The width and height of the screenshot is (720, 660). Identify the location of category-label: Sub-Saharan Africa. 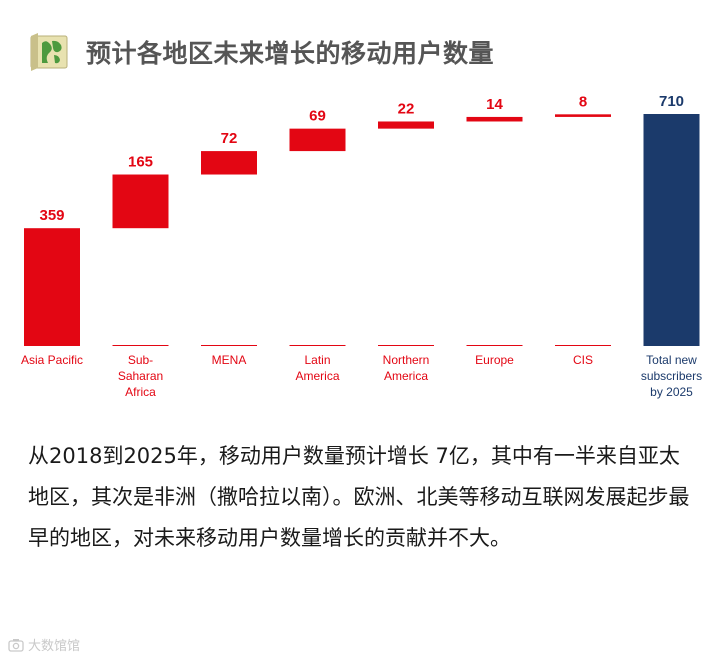
(140, 376).